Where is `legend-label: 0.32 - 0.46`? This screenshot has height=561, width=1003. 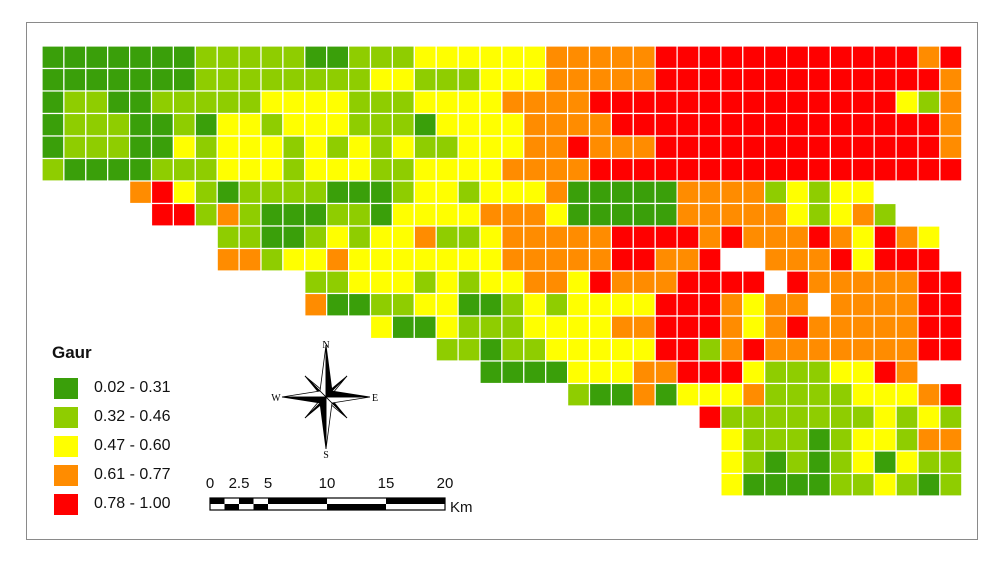 legend-label: 0.32 - 0.46 is located at coordinates (132, 416).